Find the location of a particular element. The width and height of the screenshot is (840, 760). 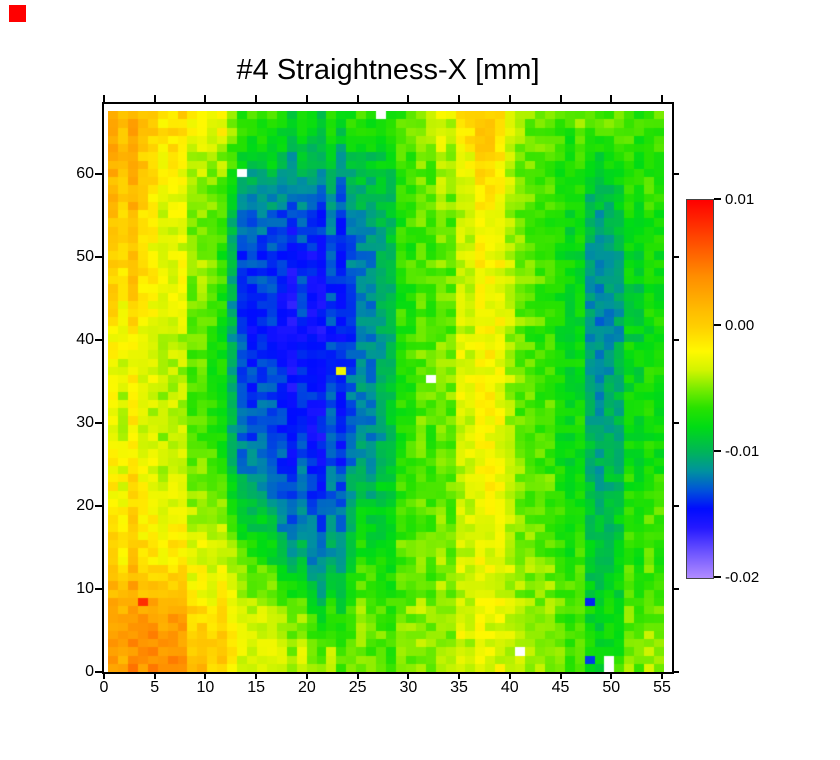

x-tick-label: 0 is located at coordinates (104, 687).